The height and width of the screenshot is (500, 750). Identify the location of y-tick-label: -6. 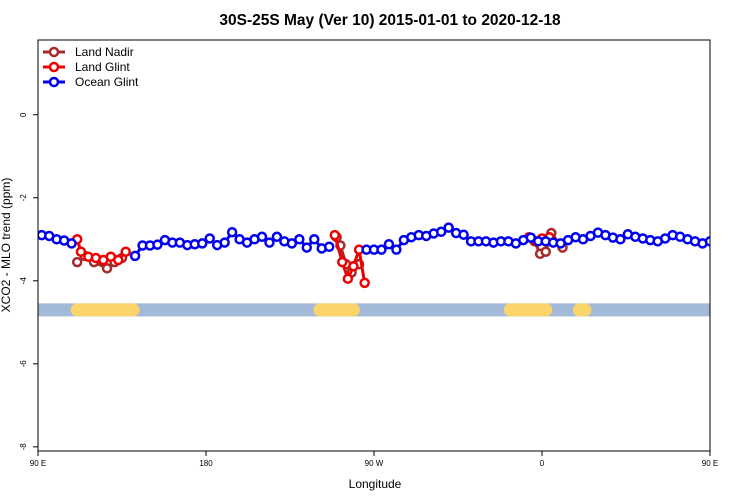
(23, 364).